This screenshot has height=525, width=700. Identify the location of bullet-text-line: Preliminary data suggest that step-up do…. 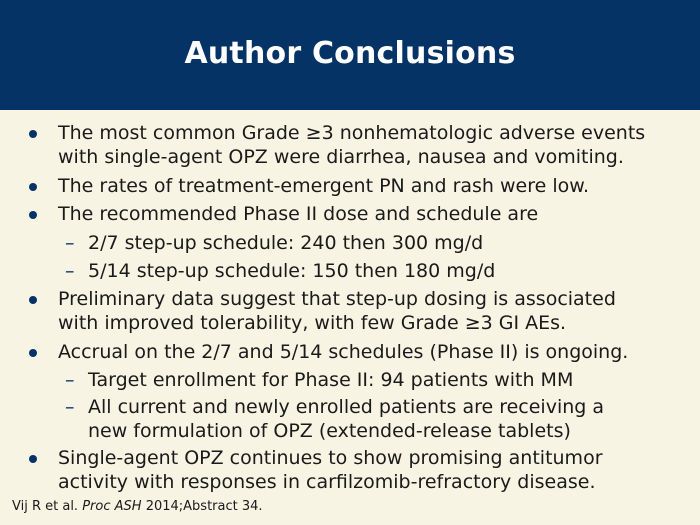
(337, 299).